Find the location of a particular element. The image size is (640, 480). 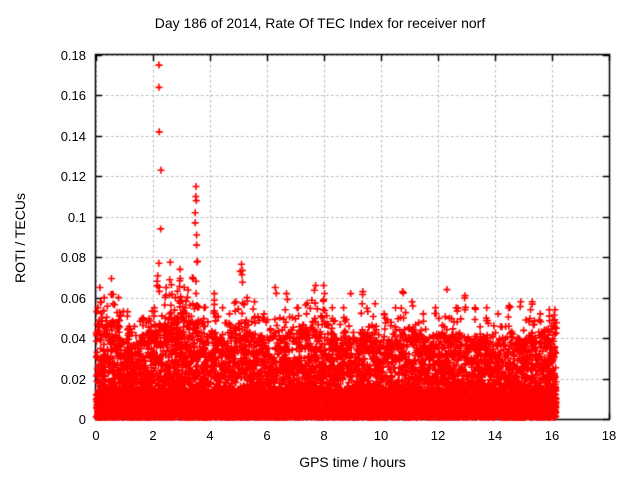

y-tick-label: 0.18 is located at coordinates (73, 55).